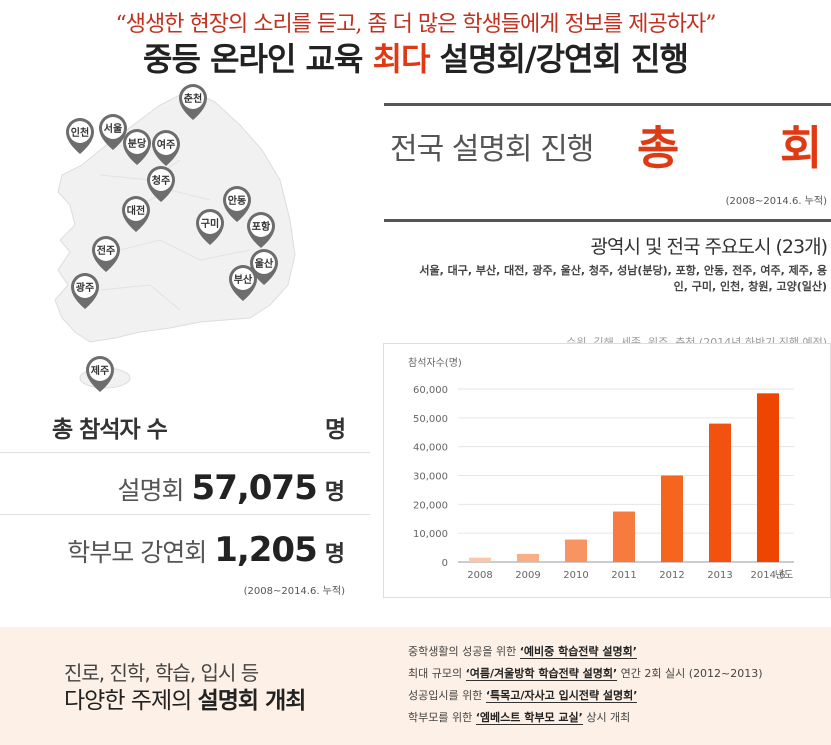  Describe the element at coordinates (671, 575) in the screenshot. I see `x-tick-label: 2012` at that location.